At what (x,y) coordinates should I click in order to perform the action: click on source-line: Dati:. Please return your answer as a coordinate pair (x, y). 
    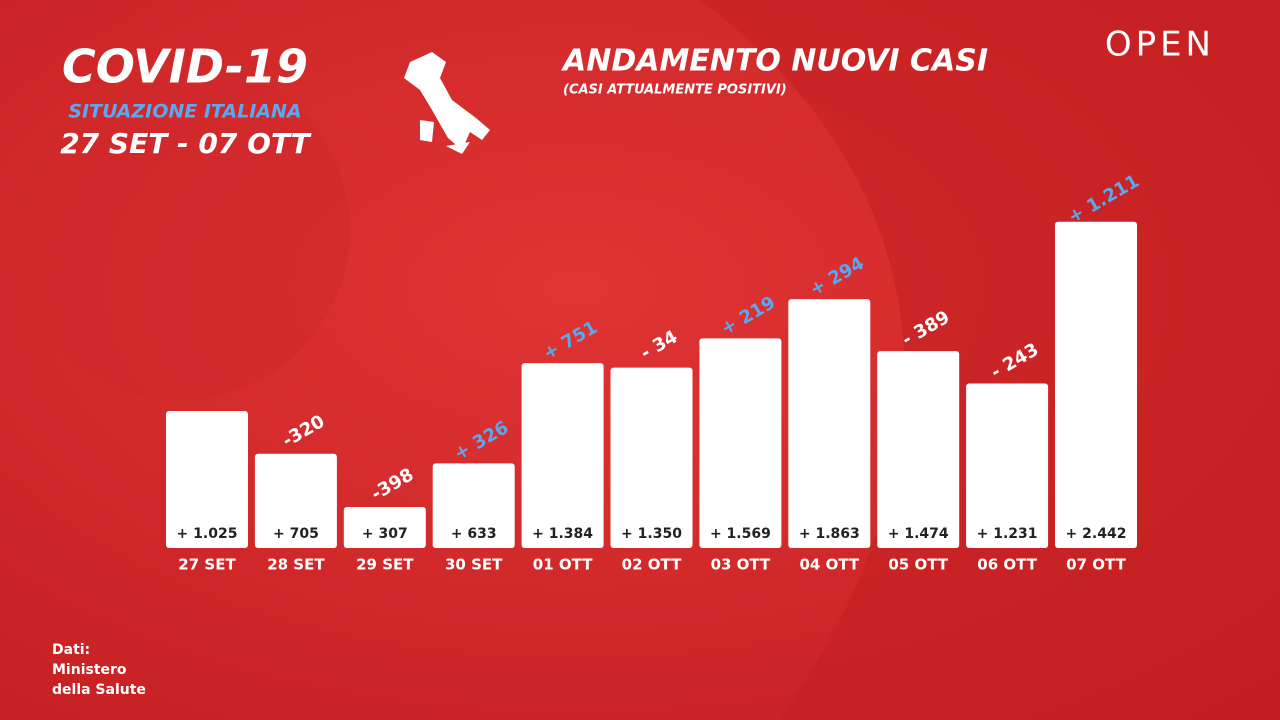
    Looking at the image, I should click on (71, 650).